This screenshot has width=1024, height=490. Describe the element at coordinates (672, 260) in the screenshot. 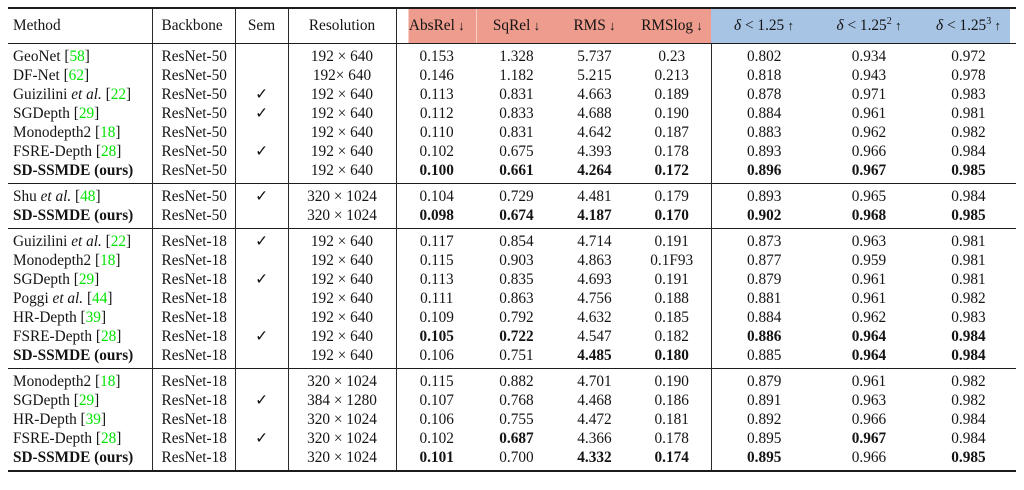

I see `metric-cell-rmslog: 0.1F93` at that location.